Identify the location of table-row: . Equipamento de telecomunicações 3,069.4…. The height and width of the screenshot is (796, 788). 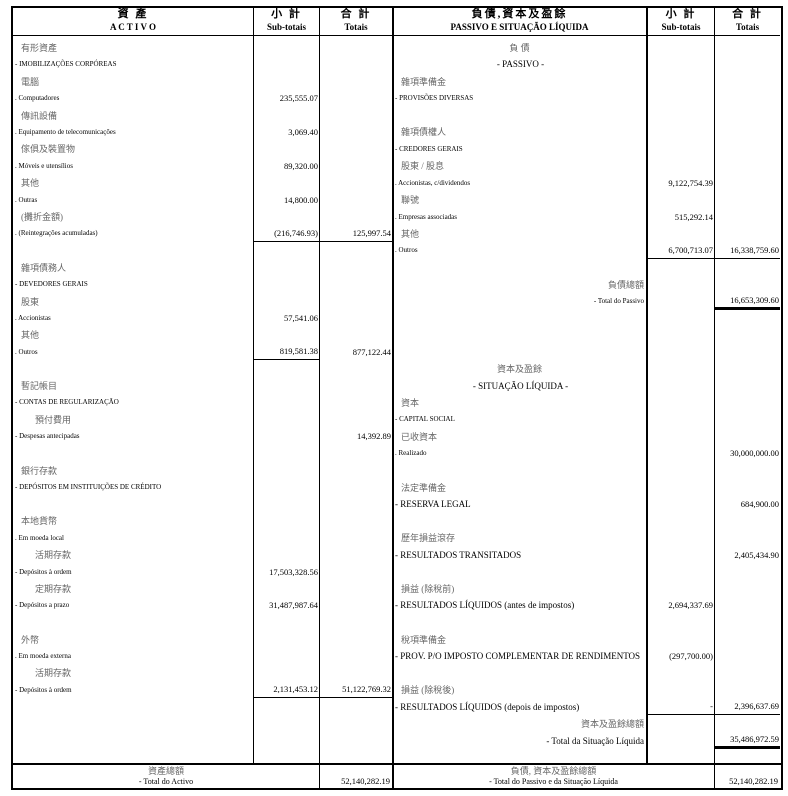
(202, 132).